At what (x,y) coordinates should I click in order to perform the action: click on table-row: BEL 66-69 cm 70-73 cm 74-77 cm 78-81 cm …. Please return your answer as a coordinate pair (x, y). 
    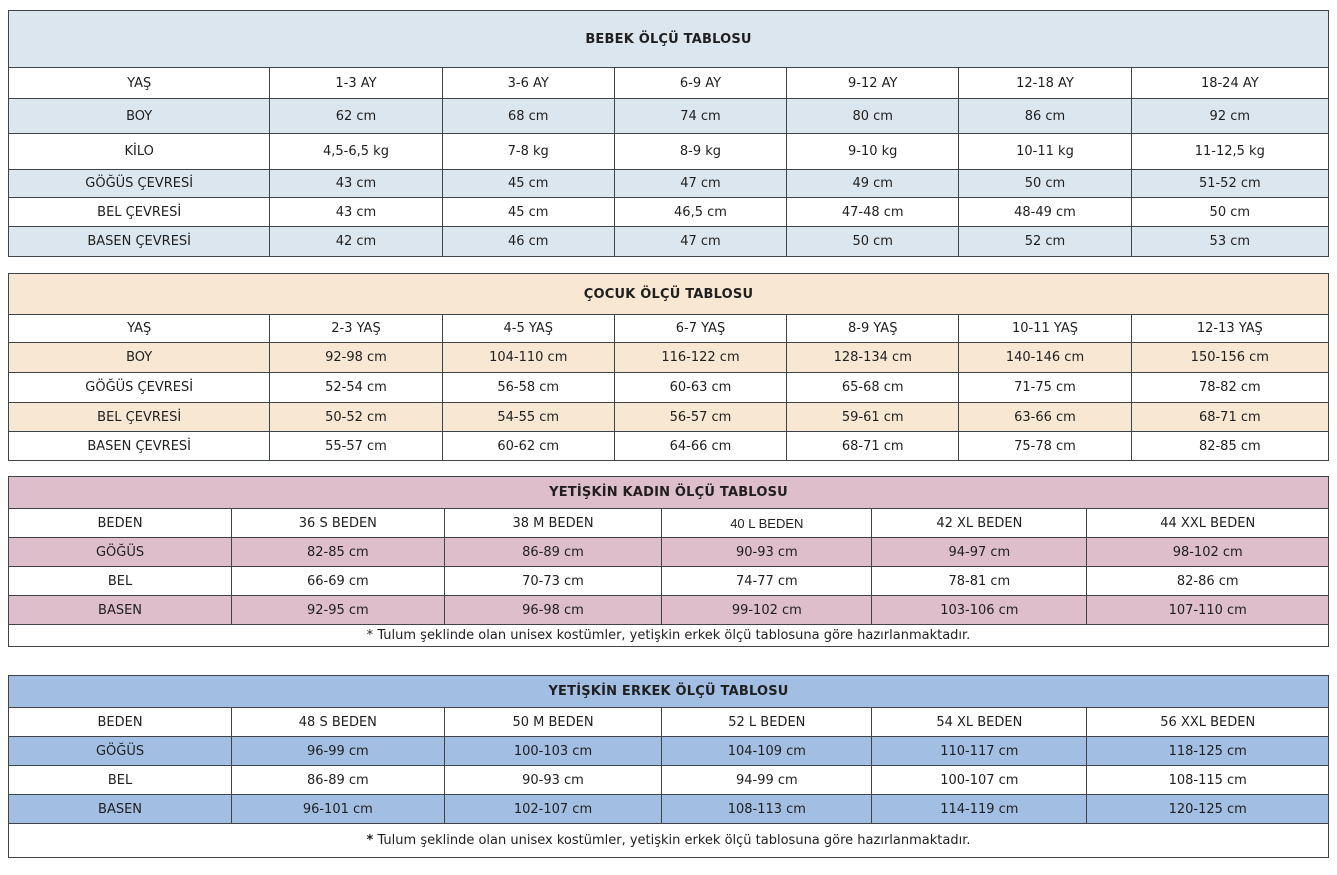
    Looking at the image, I should click on (668, 581).